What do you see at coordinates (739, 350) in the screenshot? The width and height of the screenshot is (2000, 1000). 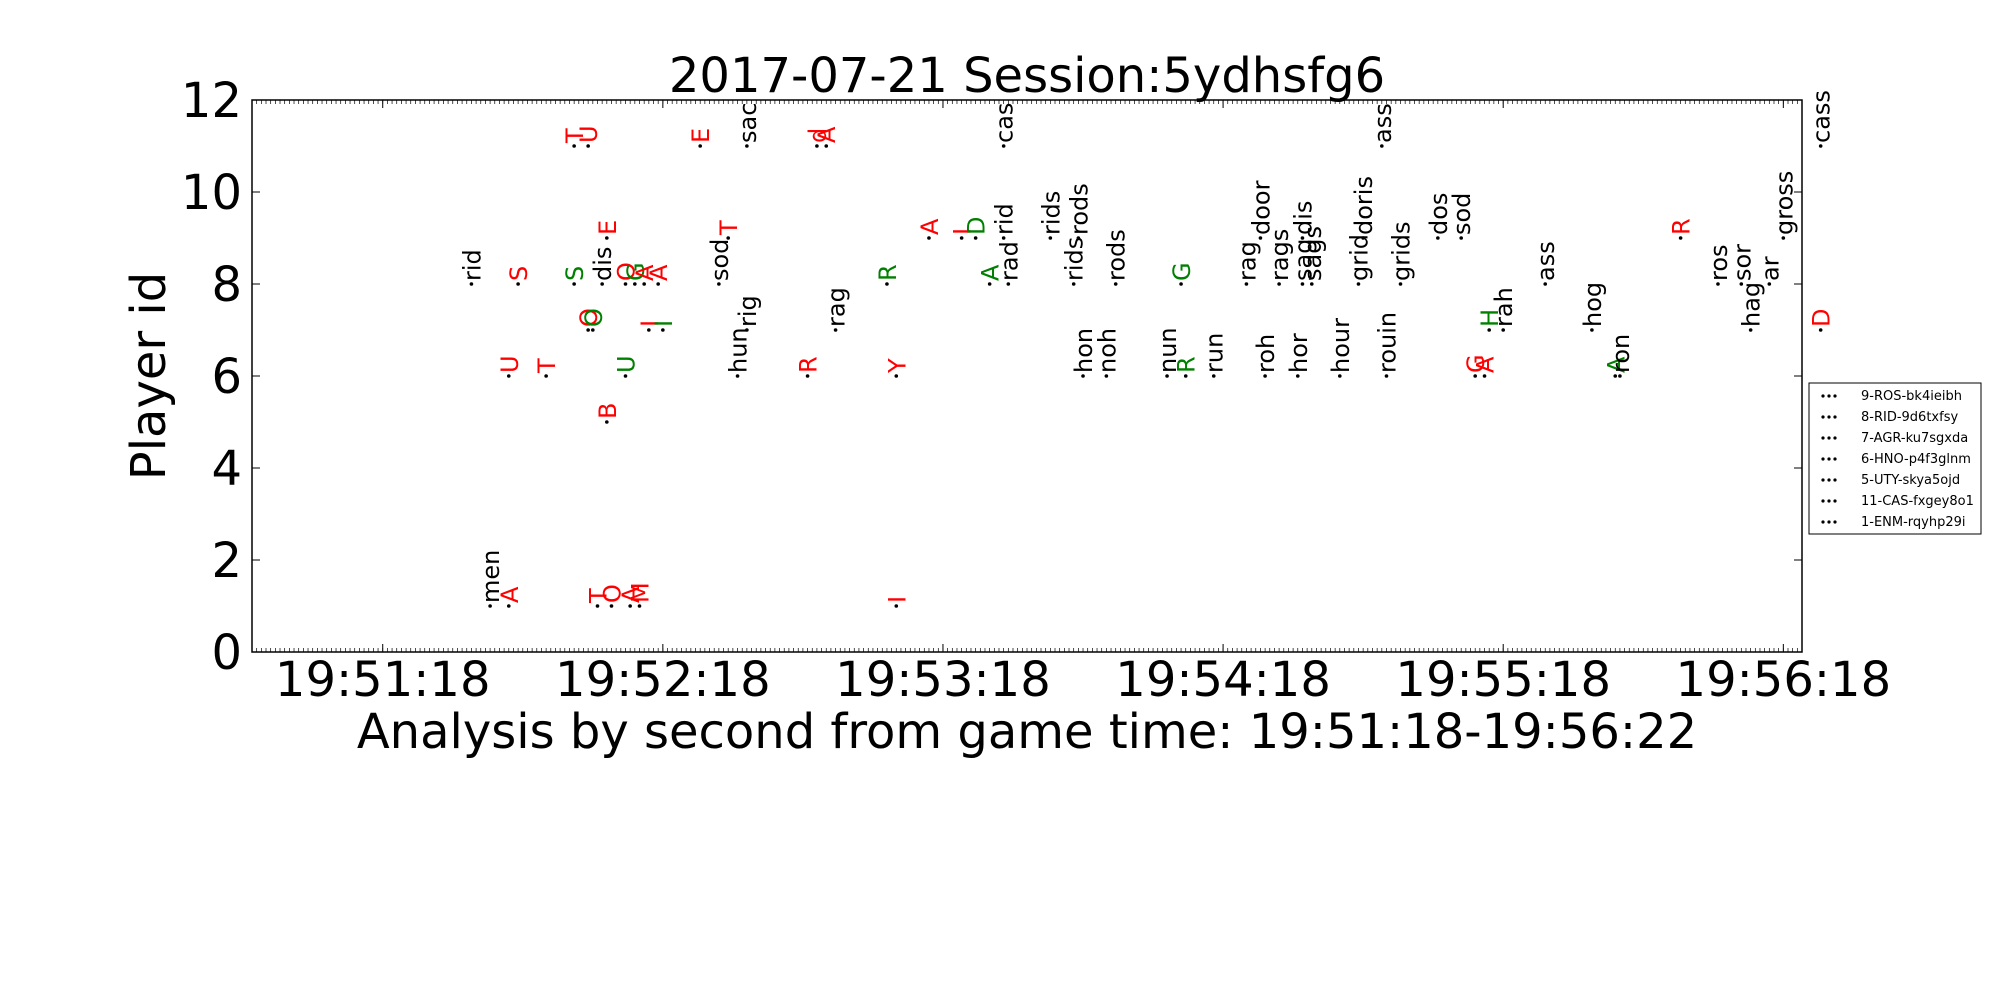 I see `annotation-label: hun` at bounding box center [739, 350].